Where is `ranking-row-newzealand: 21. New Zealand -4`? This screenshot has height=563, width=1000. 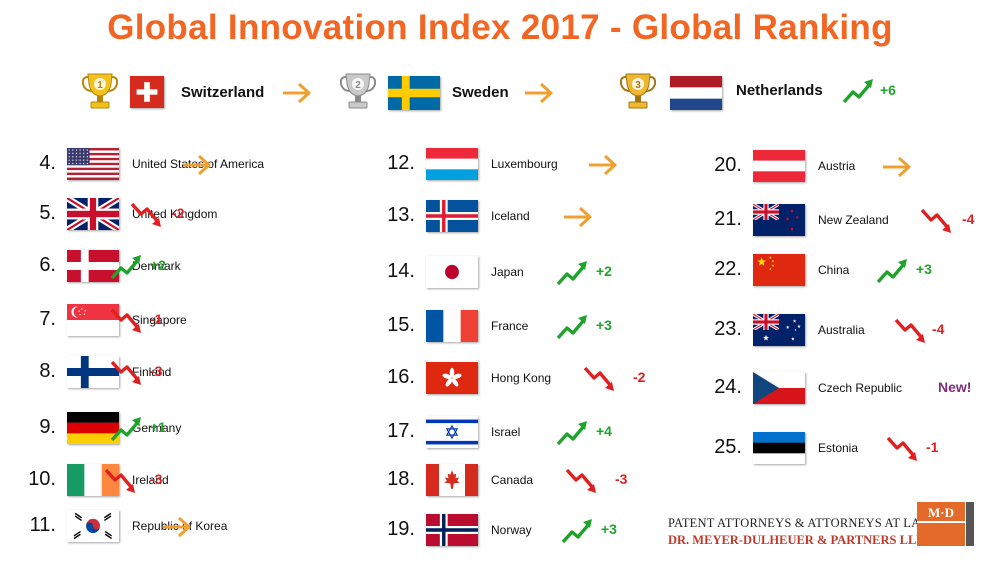
ranking-row-newzealand: 21. New Zealand -4 is located at coordinates (843, 222).